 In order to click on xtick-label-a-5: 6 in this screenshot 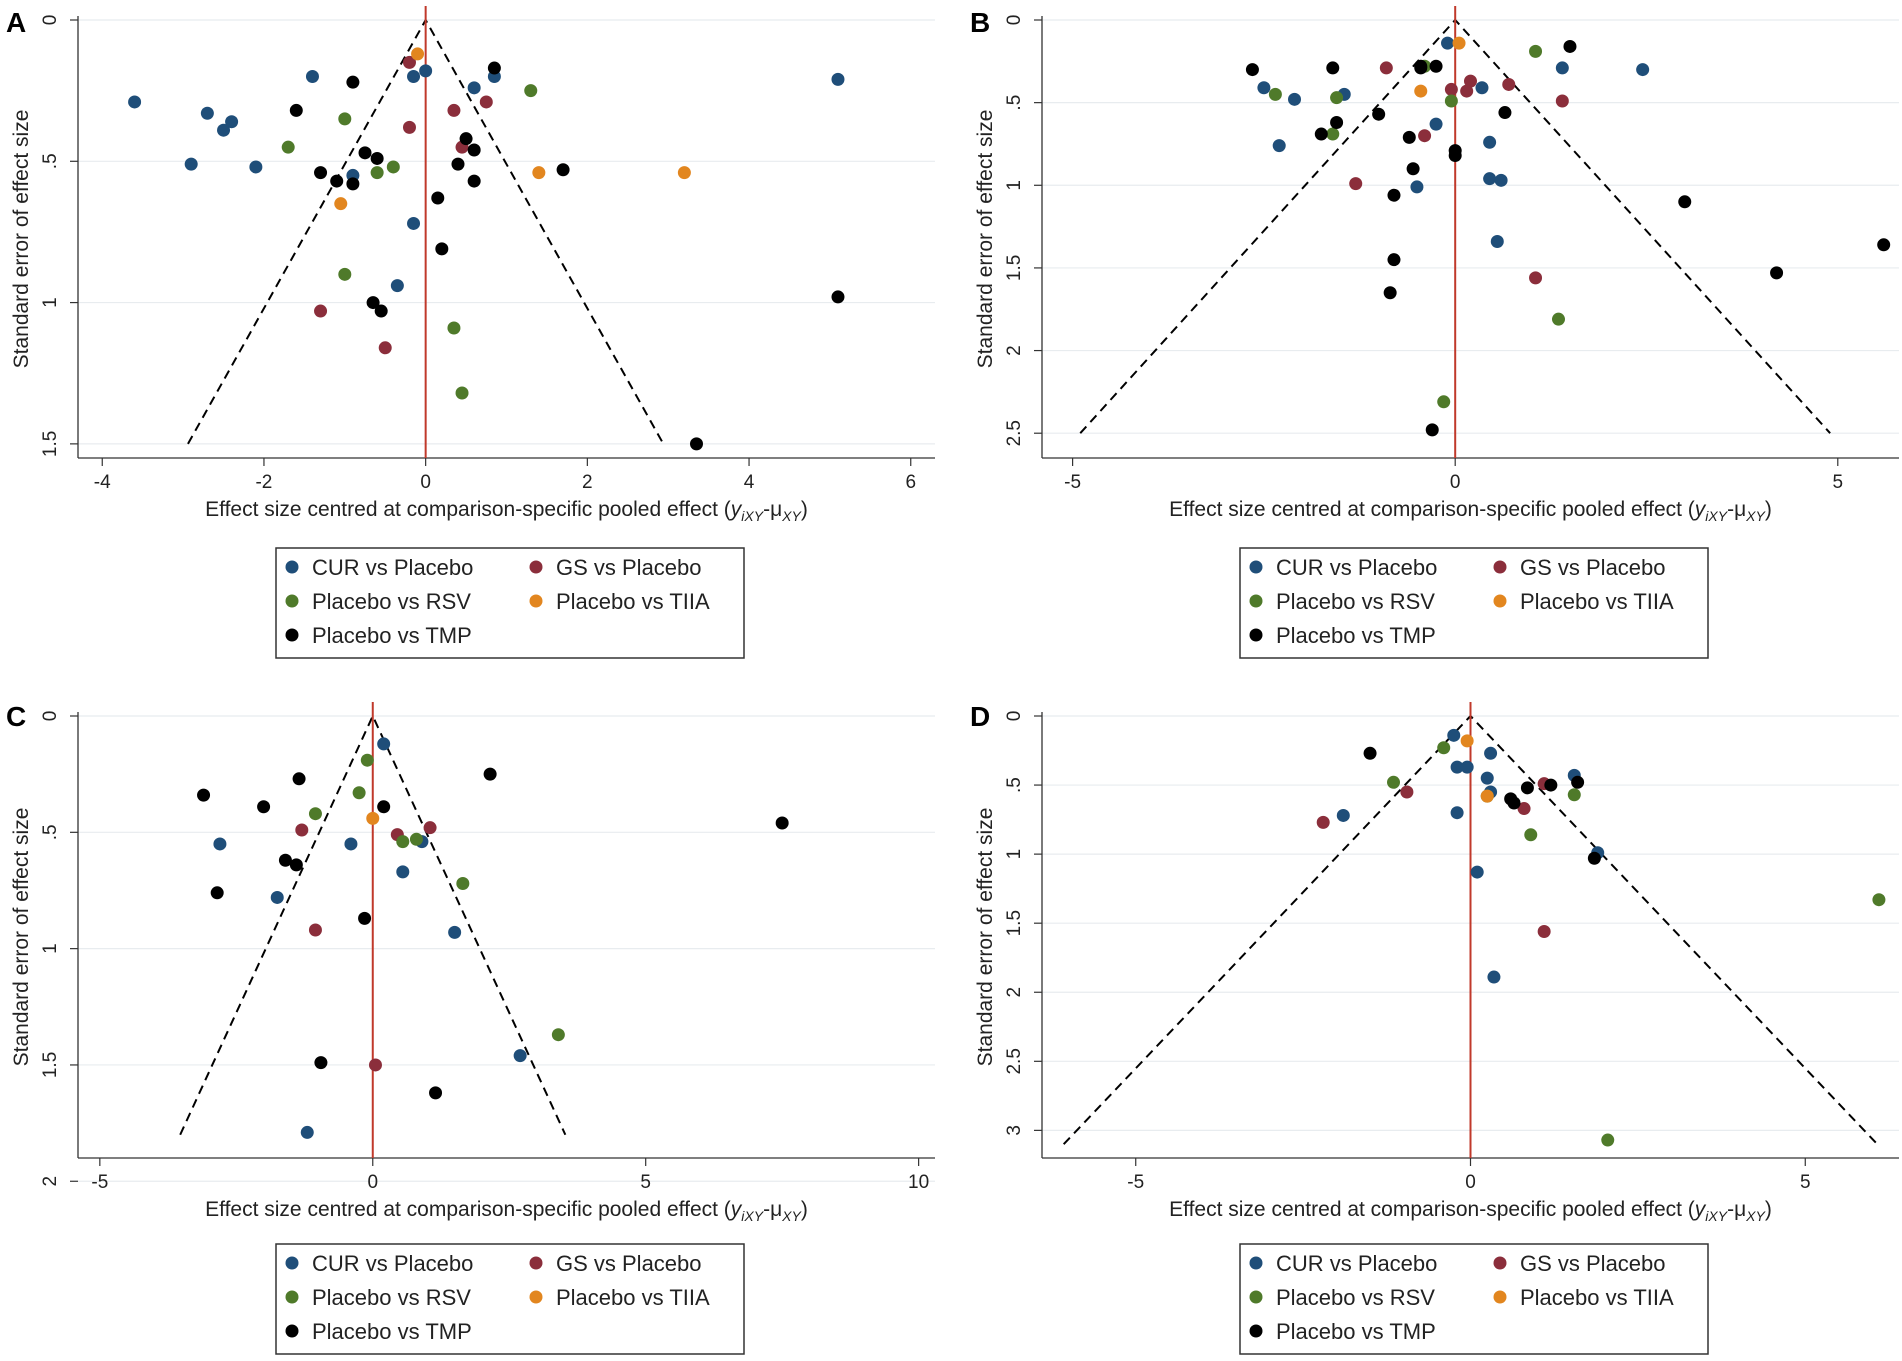, I will do `click(910, 482)`.